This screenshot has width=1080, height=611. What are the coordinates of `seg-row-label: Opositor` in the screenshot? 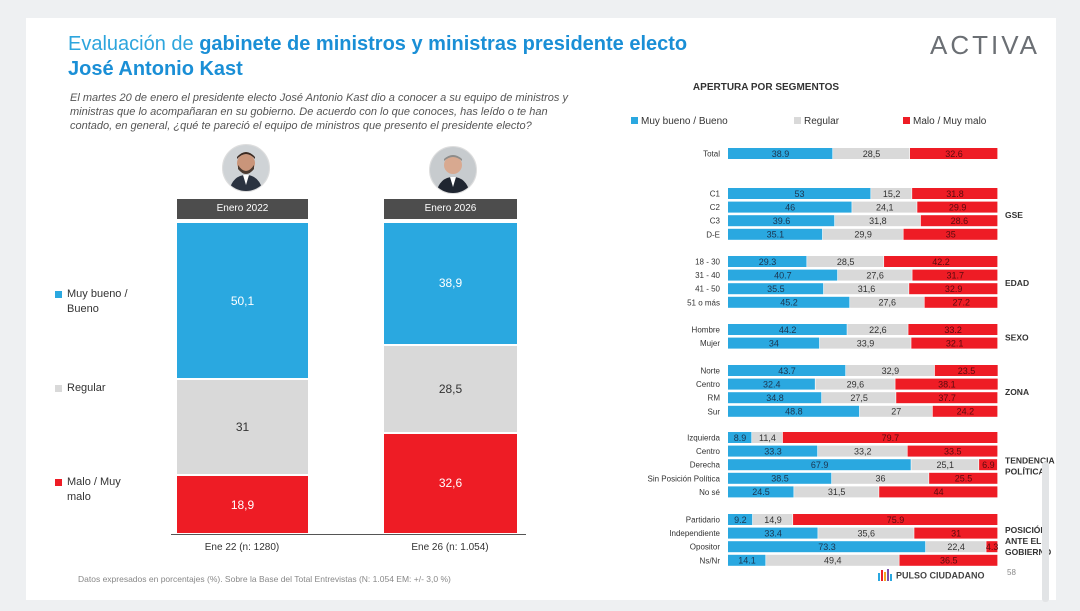 It's located at (705, 547).